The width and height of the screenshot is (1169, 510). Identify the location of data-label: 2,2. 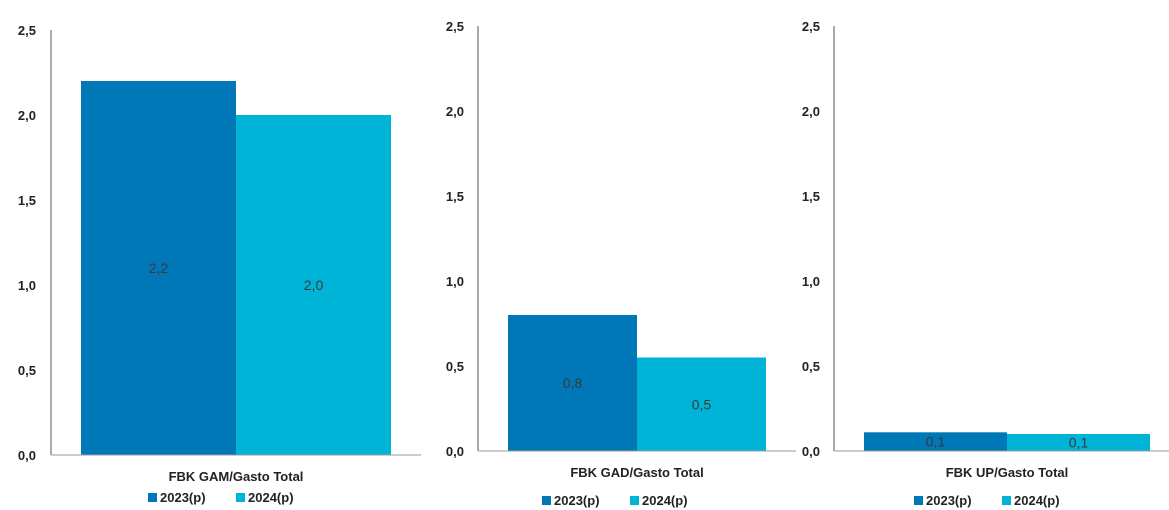
(159, 268).